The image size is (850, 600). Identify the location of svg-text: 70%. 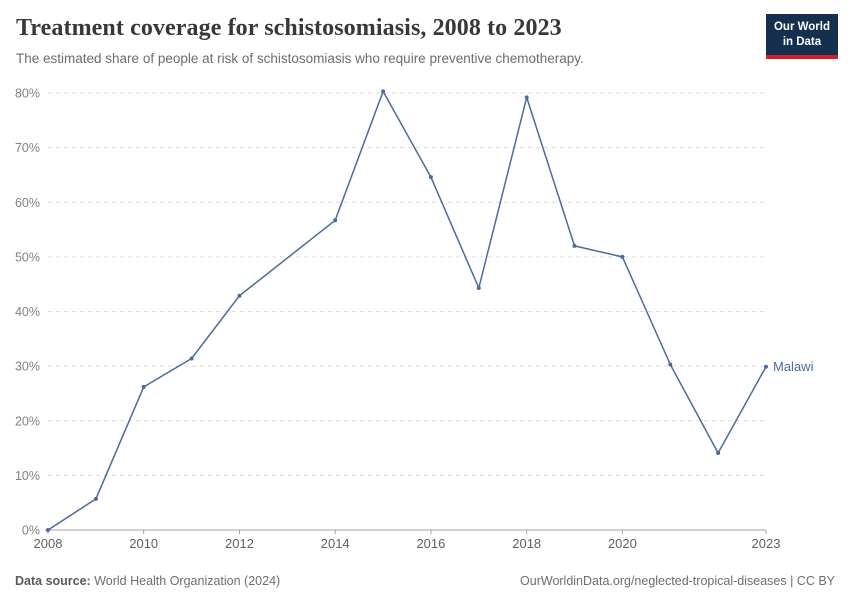
(27, 148).